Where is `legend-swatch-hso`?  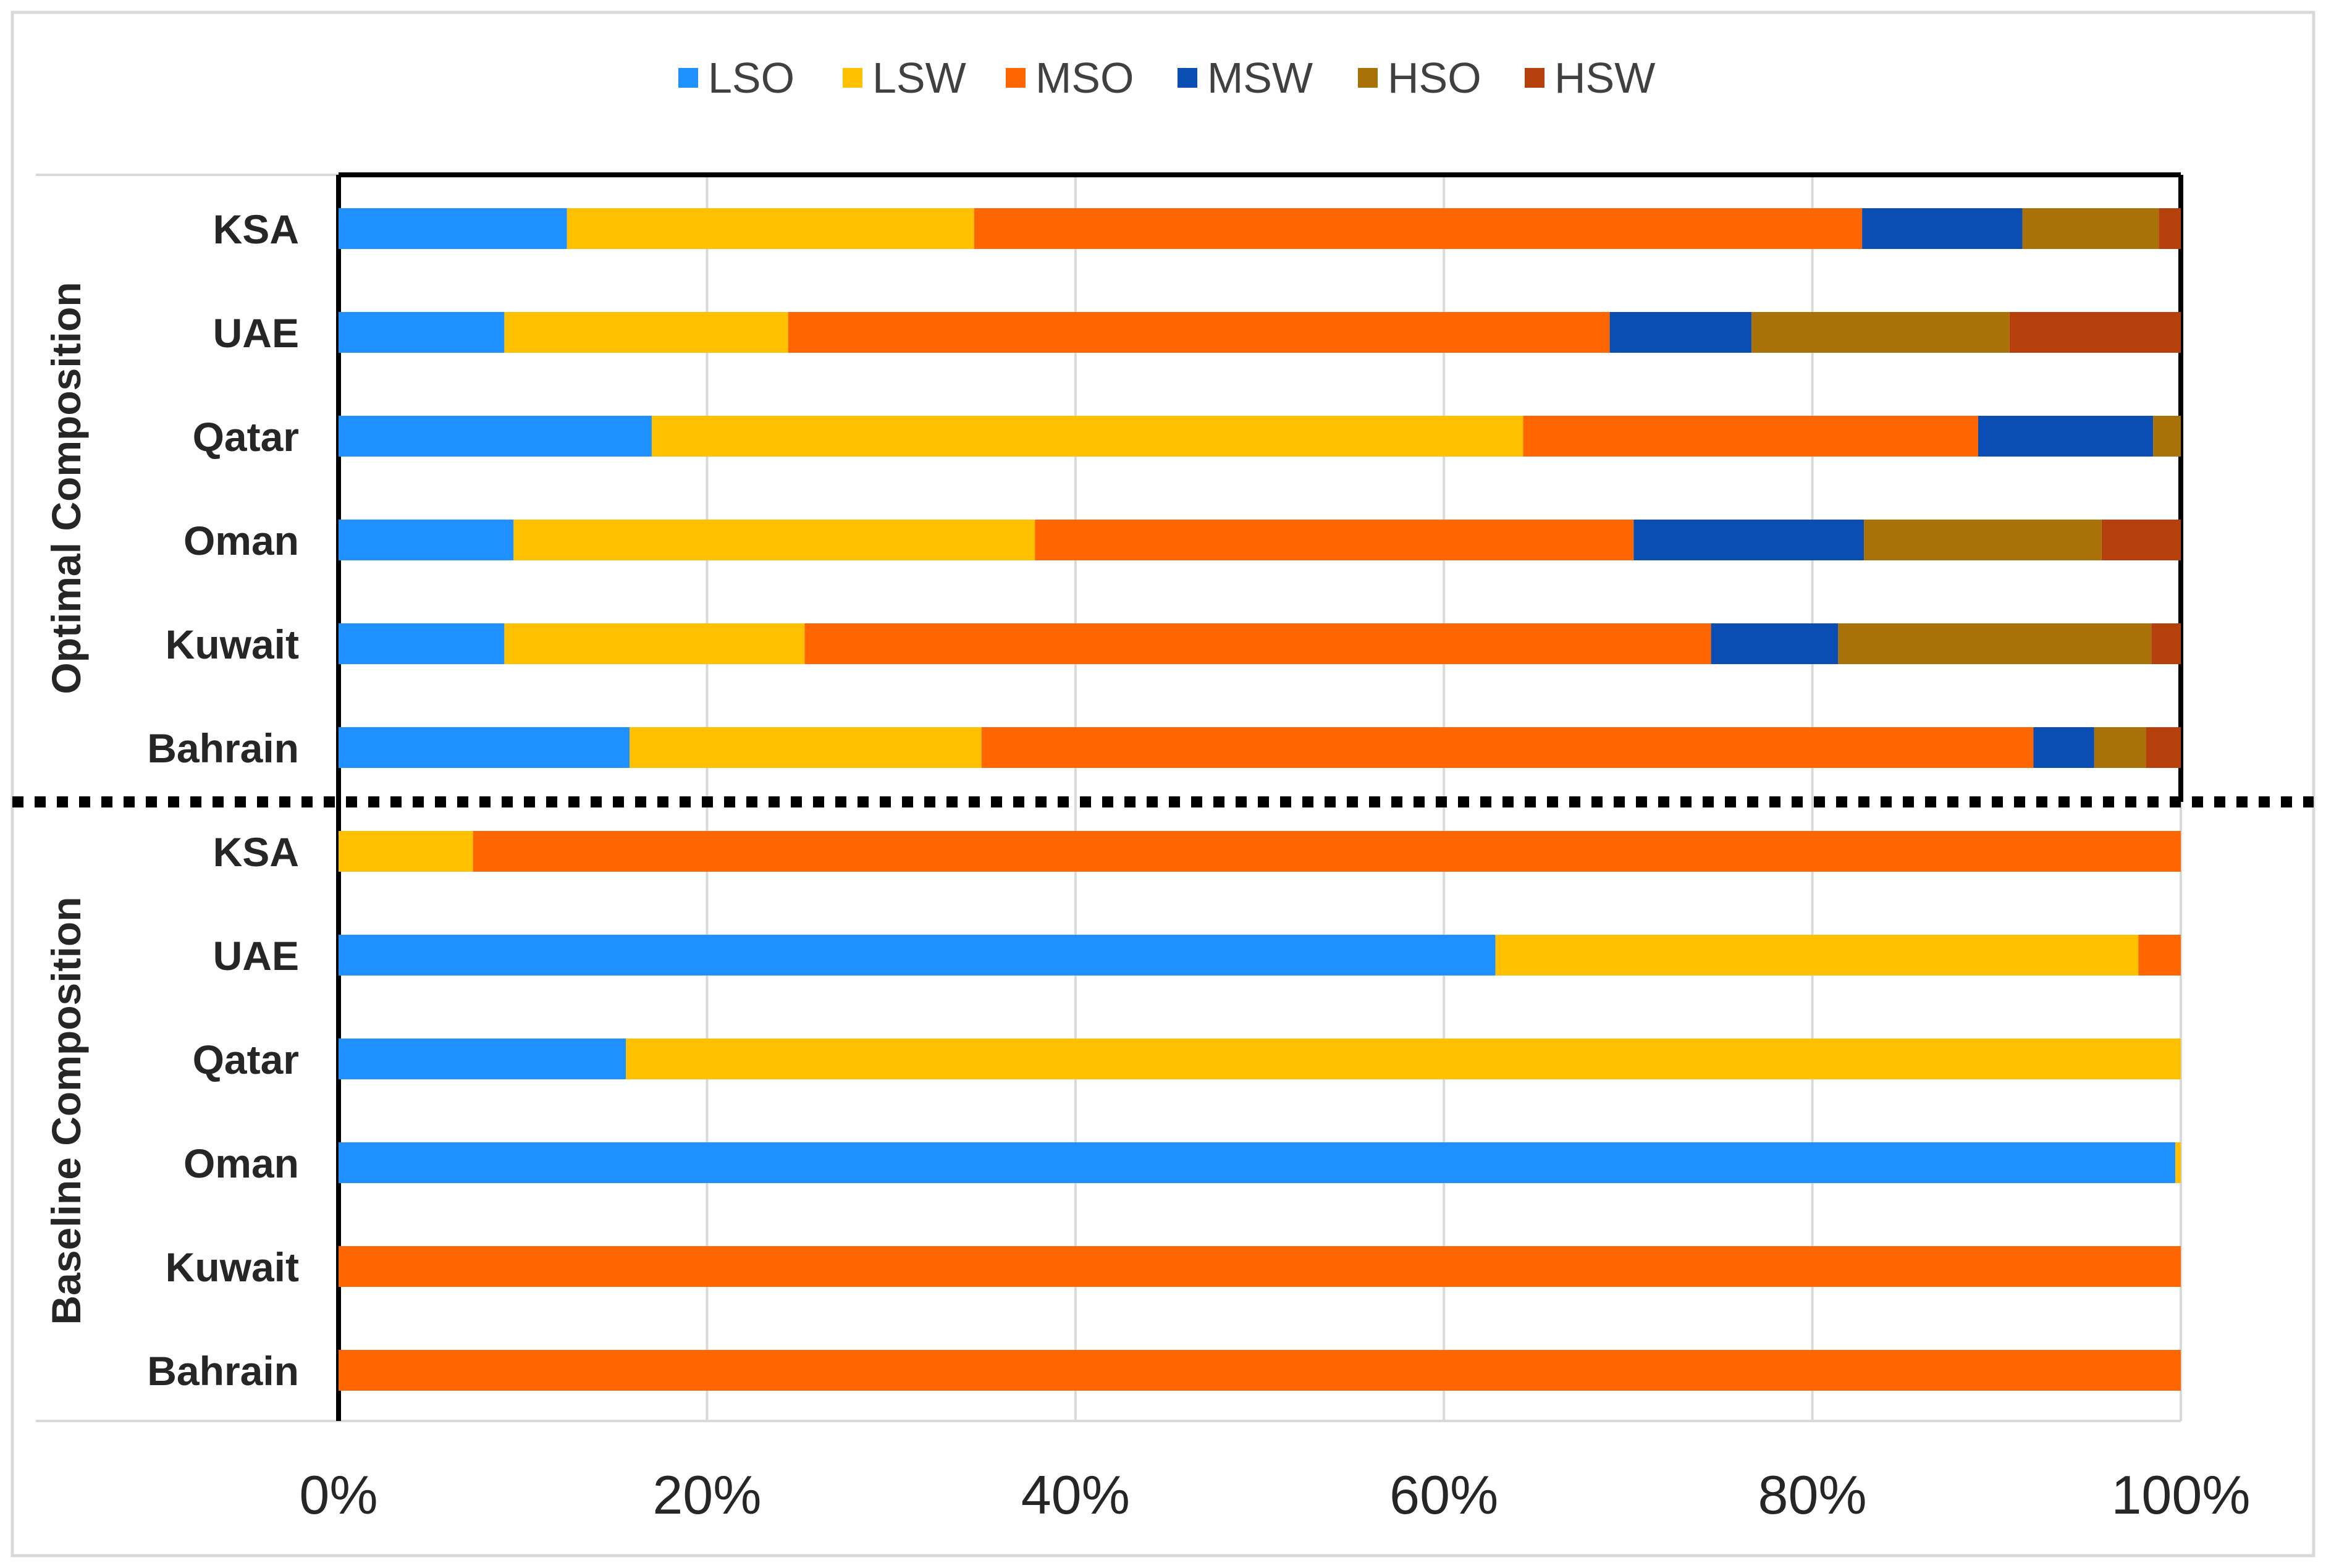
legend-swatch-hso is located at coordinates (1368, 78).